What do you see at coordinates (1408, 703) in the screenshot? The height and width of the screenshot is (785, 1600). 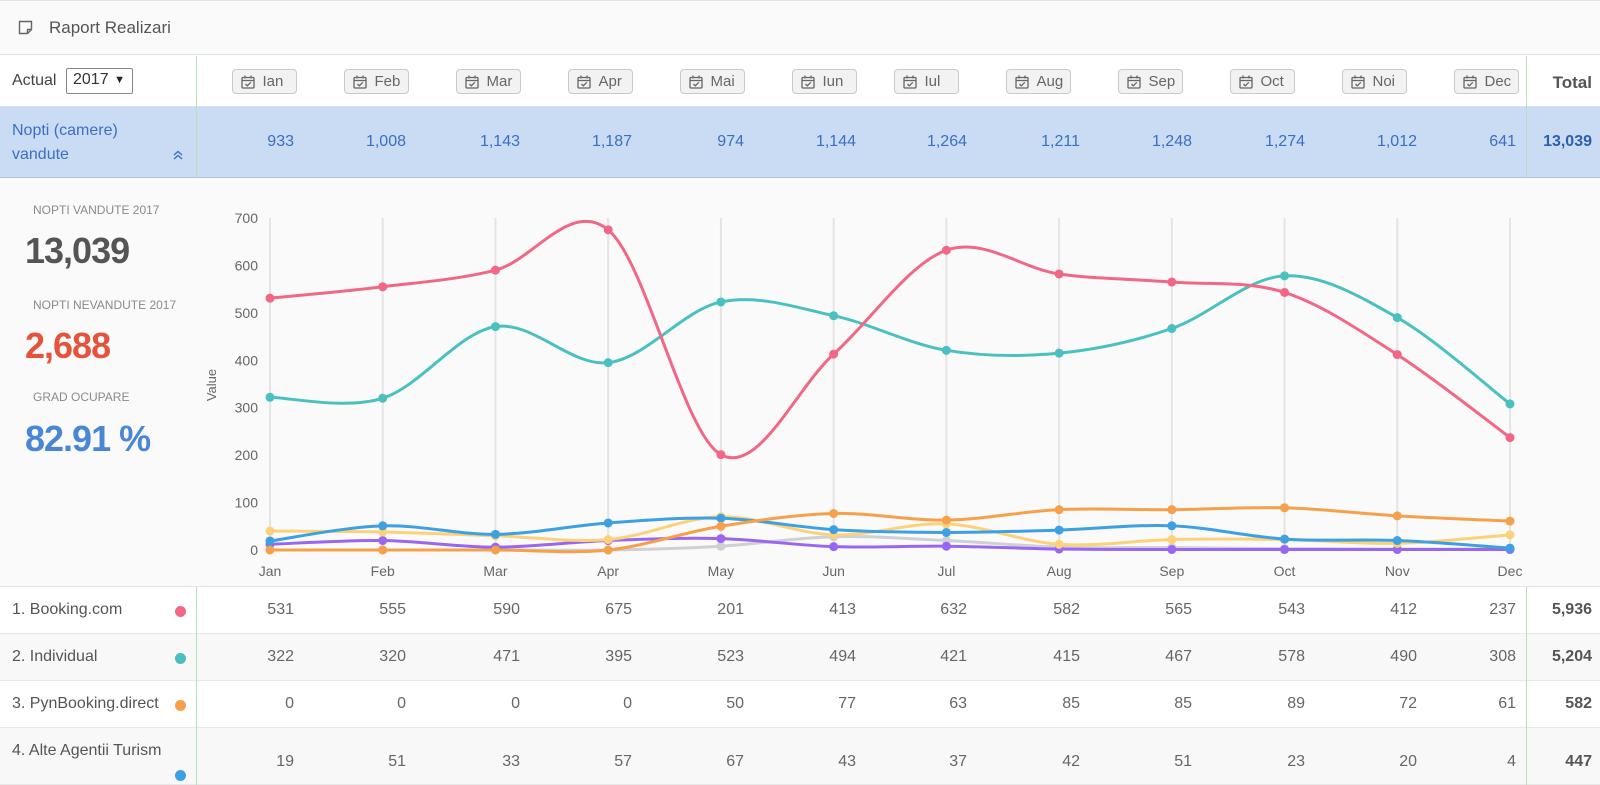 I see `row-value: 72` at bounding box center [1408, 703].